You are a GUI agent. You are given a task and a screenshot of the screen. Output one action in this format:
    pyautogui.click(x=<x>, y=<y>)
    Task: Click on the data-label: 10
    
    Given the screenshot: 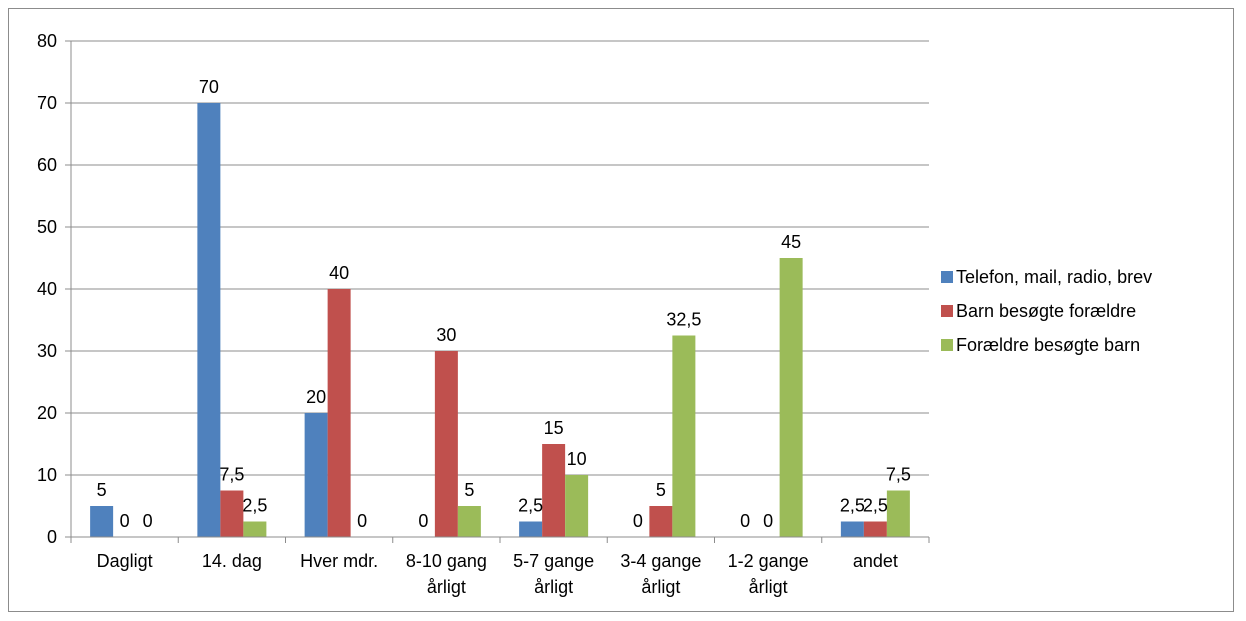 What is the action you would take?
    pyautogui.click(x=577, y=459)
    